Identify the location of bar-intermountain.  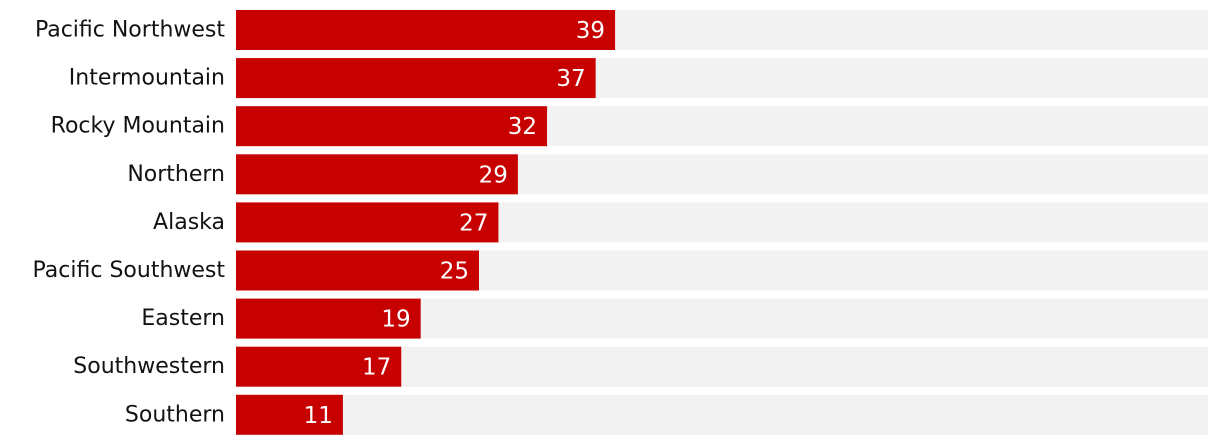
(416, 78).